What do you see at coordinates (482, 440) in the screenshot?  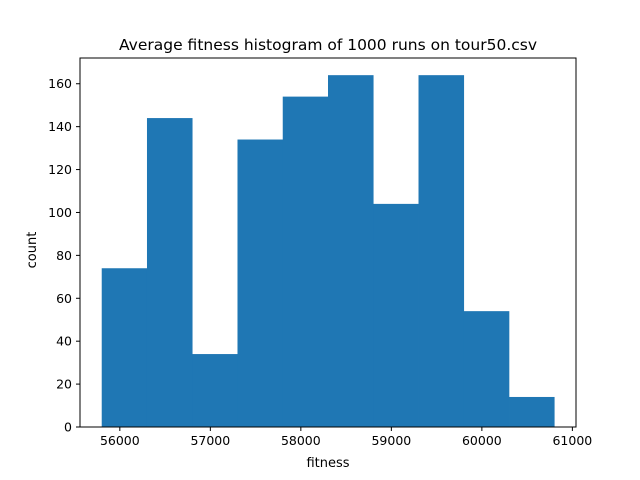 I see `x-tick-label-4: 60000` at bounding box center [482, 440].